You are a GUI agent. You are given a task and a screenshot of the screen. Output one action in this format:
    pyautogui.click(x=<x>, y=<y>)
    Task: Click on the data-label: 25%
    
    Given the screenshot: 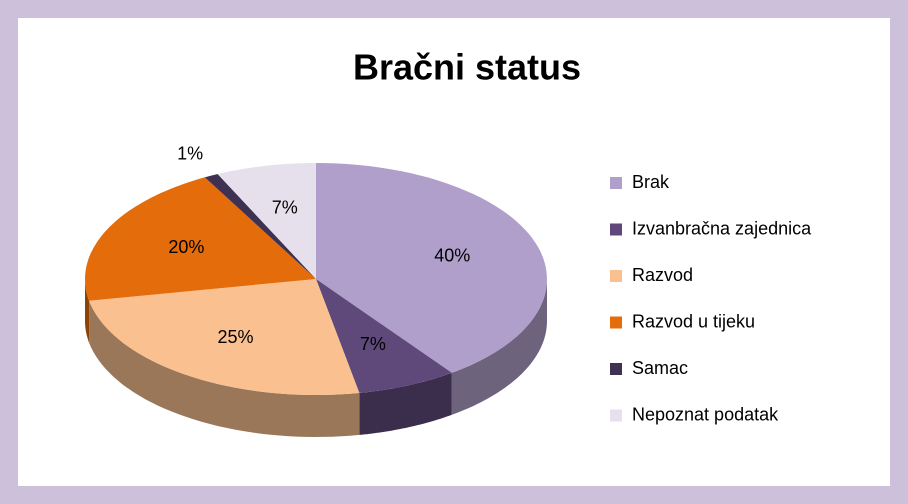 What is the action you would take?
    pyautogui.click(x=235, y=337)
    